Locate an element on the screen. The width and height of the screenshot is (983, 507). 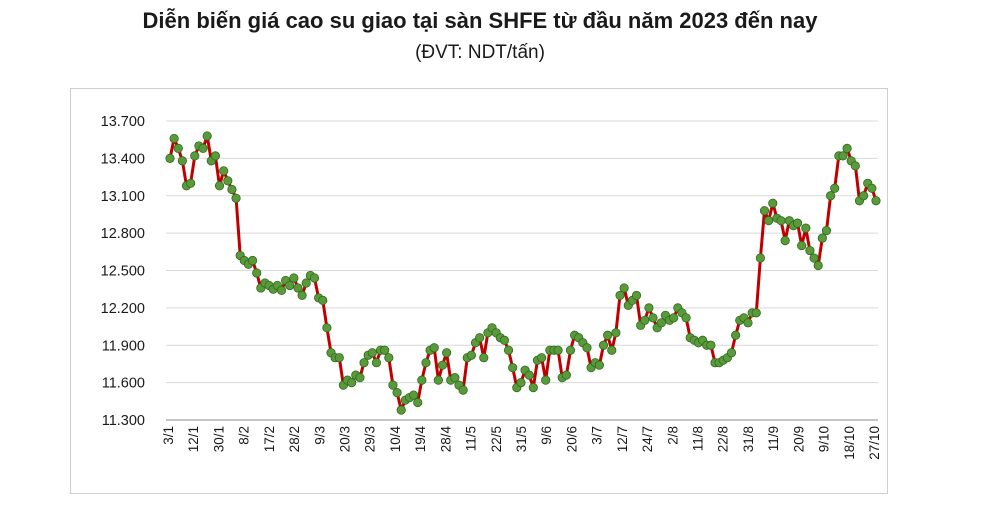
x-tick-label: 20/6 is located at coordinates (571, 439).